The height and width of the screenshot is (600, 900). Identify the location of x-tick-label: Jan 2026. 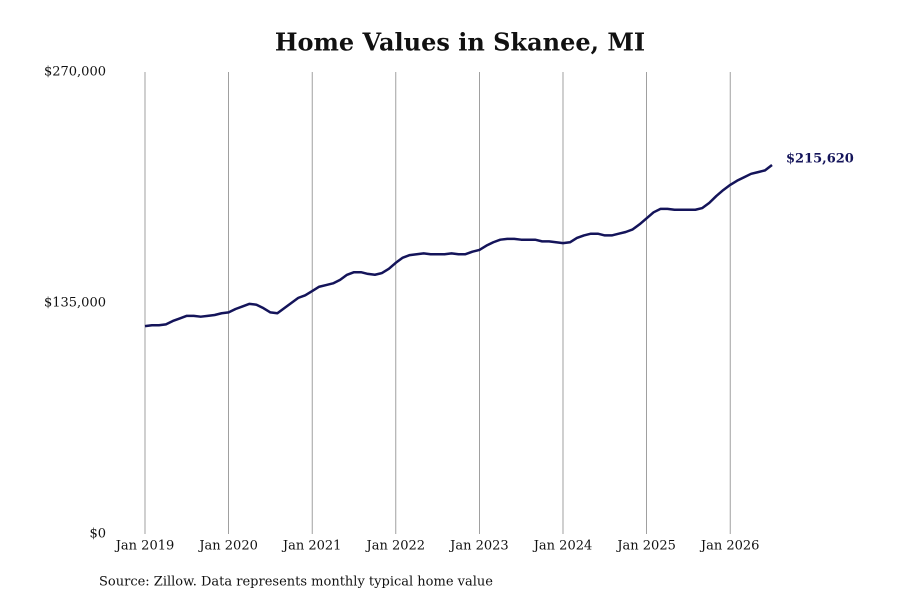
(729, 546).